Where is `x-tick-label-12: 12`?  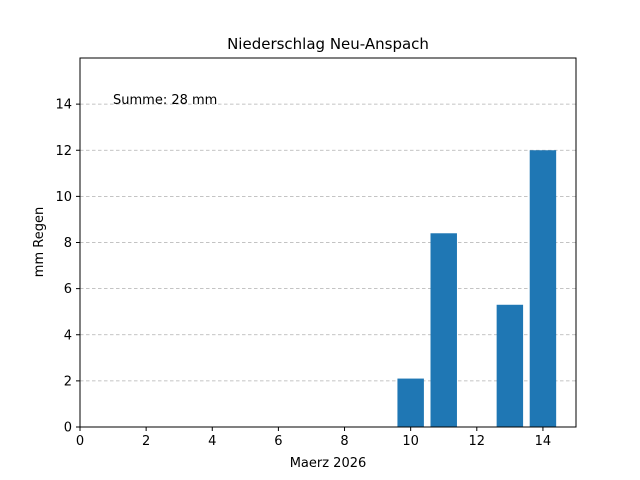
x-tick-label-12: 12 is located at coordinates (477, 441).